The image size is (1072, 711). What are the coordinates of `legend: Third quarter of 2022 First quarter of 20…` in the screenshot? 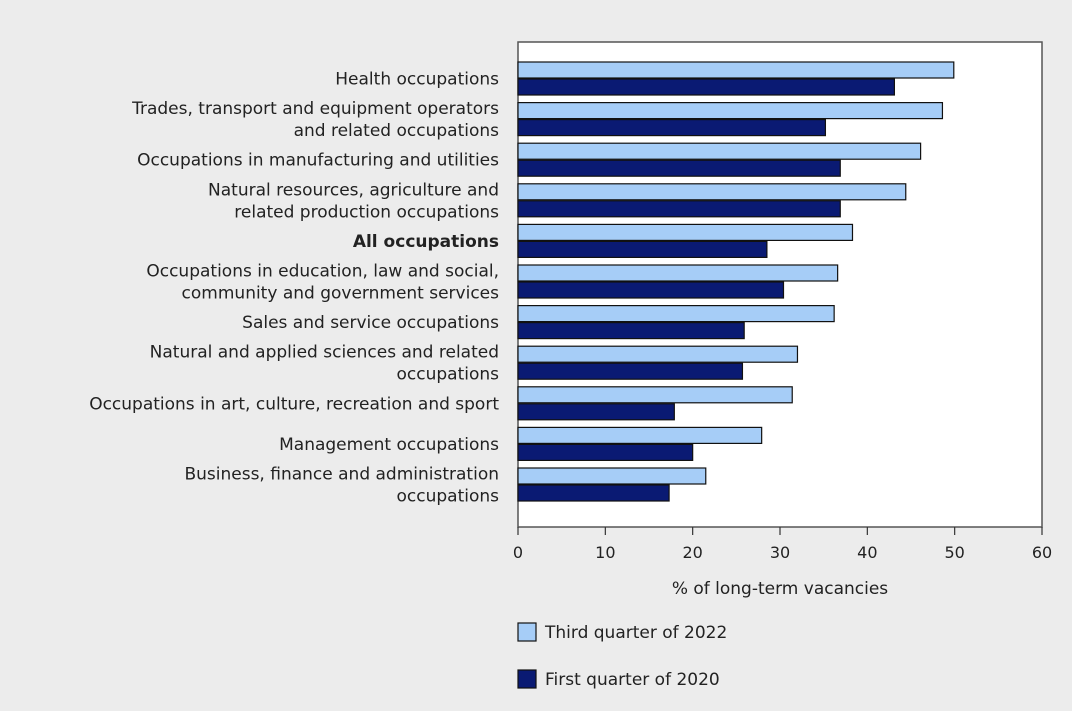 It's located at (622, 656).